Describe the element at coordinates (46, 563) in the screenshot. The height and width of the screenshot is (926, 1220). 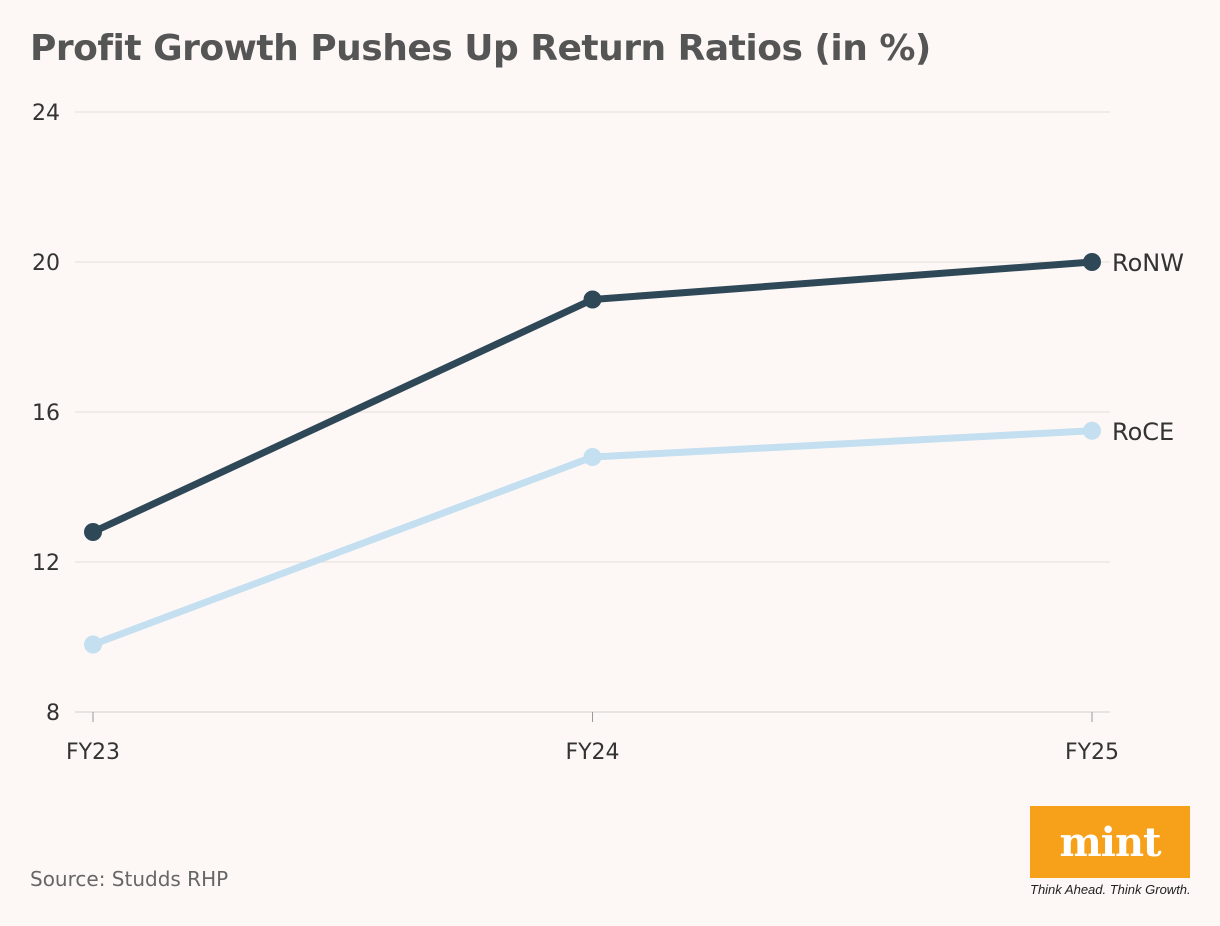
I see `y-tick-label: 12` at that location.